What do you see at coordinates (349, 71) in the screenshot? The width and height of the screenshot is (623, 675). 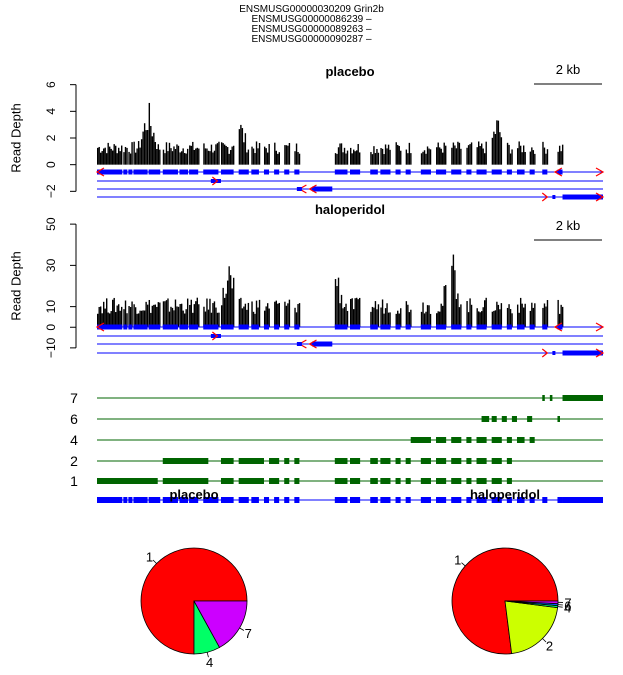 I see `panel-title: placebo` at bounding box center [349, 71].